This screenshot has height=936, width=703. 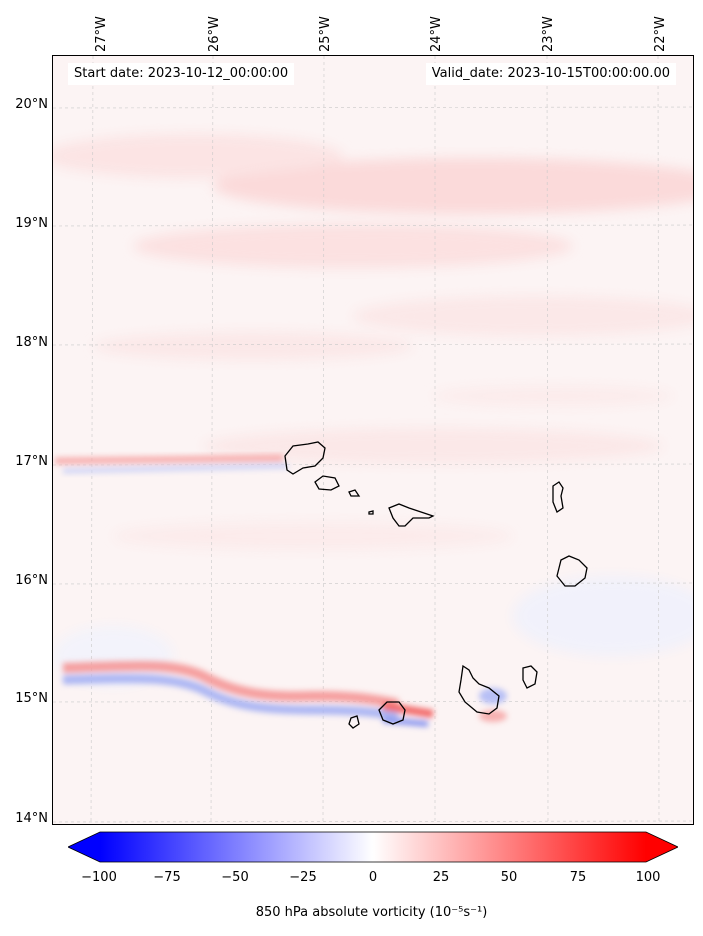 I want to click on colorbar-gradient, so click(x=373, y=847).